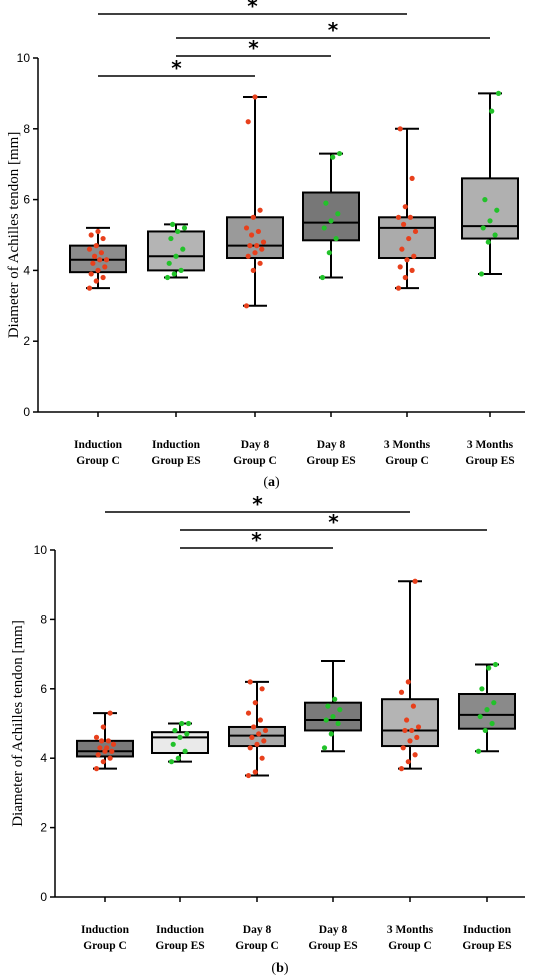 The width and height of the screenshot is (550, 979). I want to click on panel-label: (b), so click(279, 968).